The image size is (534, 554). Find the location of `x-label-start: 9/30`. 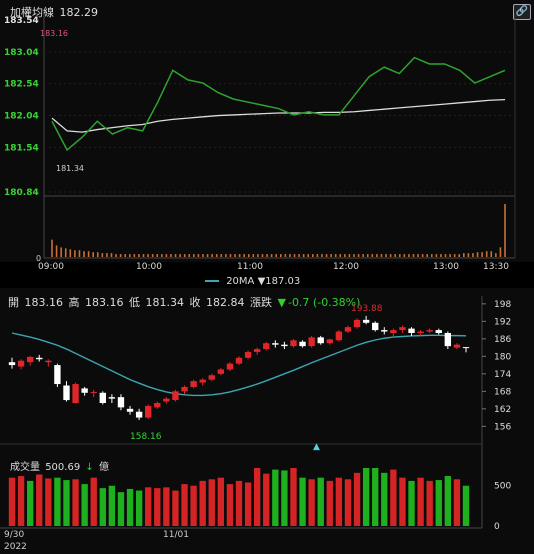

x-label-start: 9/30 is located at coordinates (14, 535).